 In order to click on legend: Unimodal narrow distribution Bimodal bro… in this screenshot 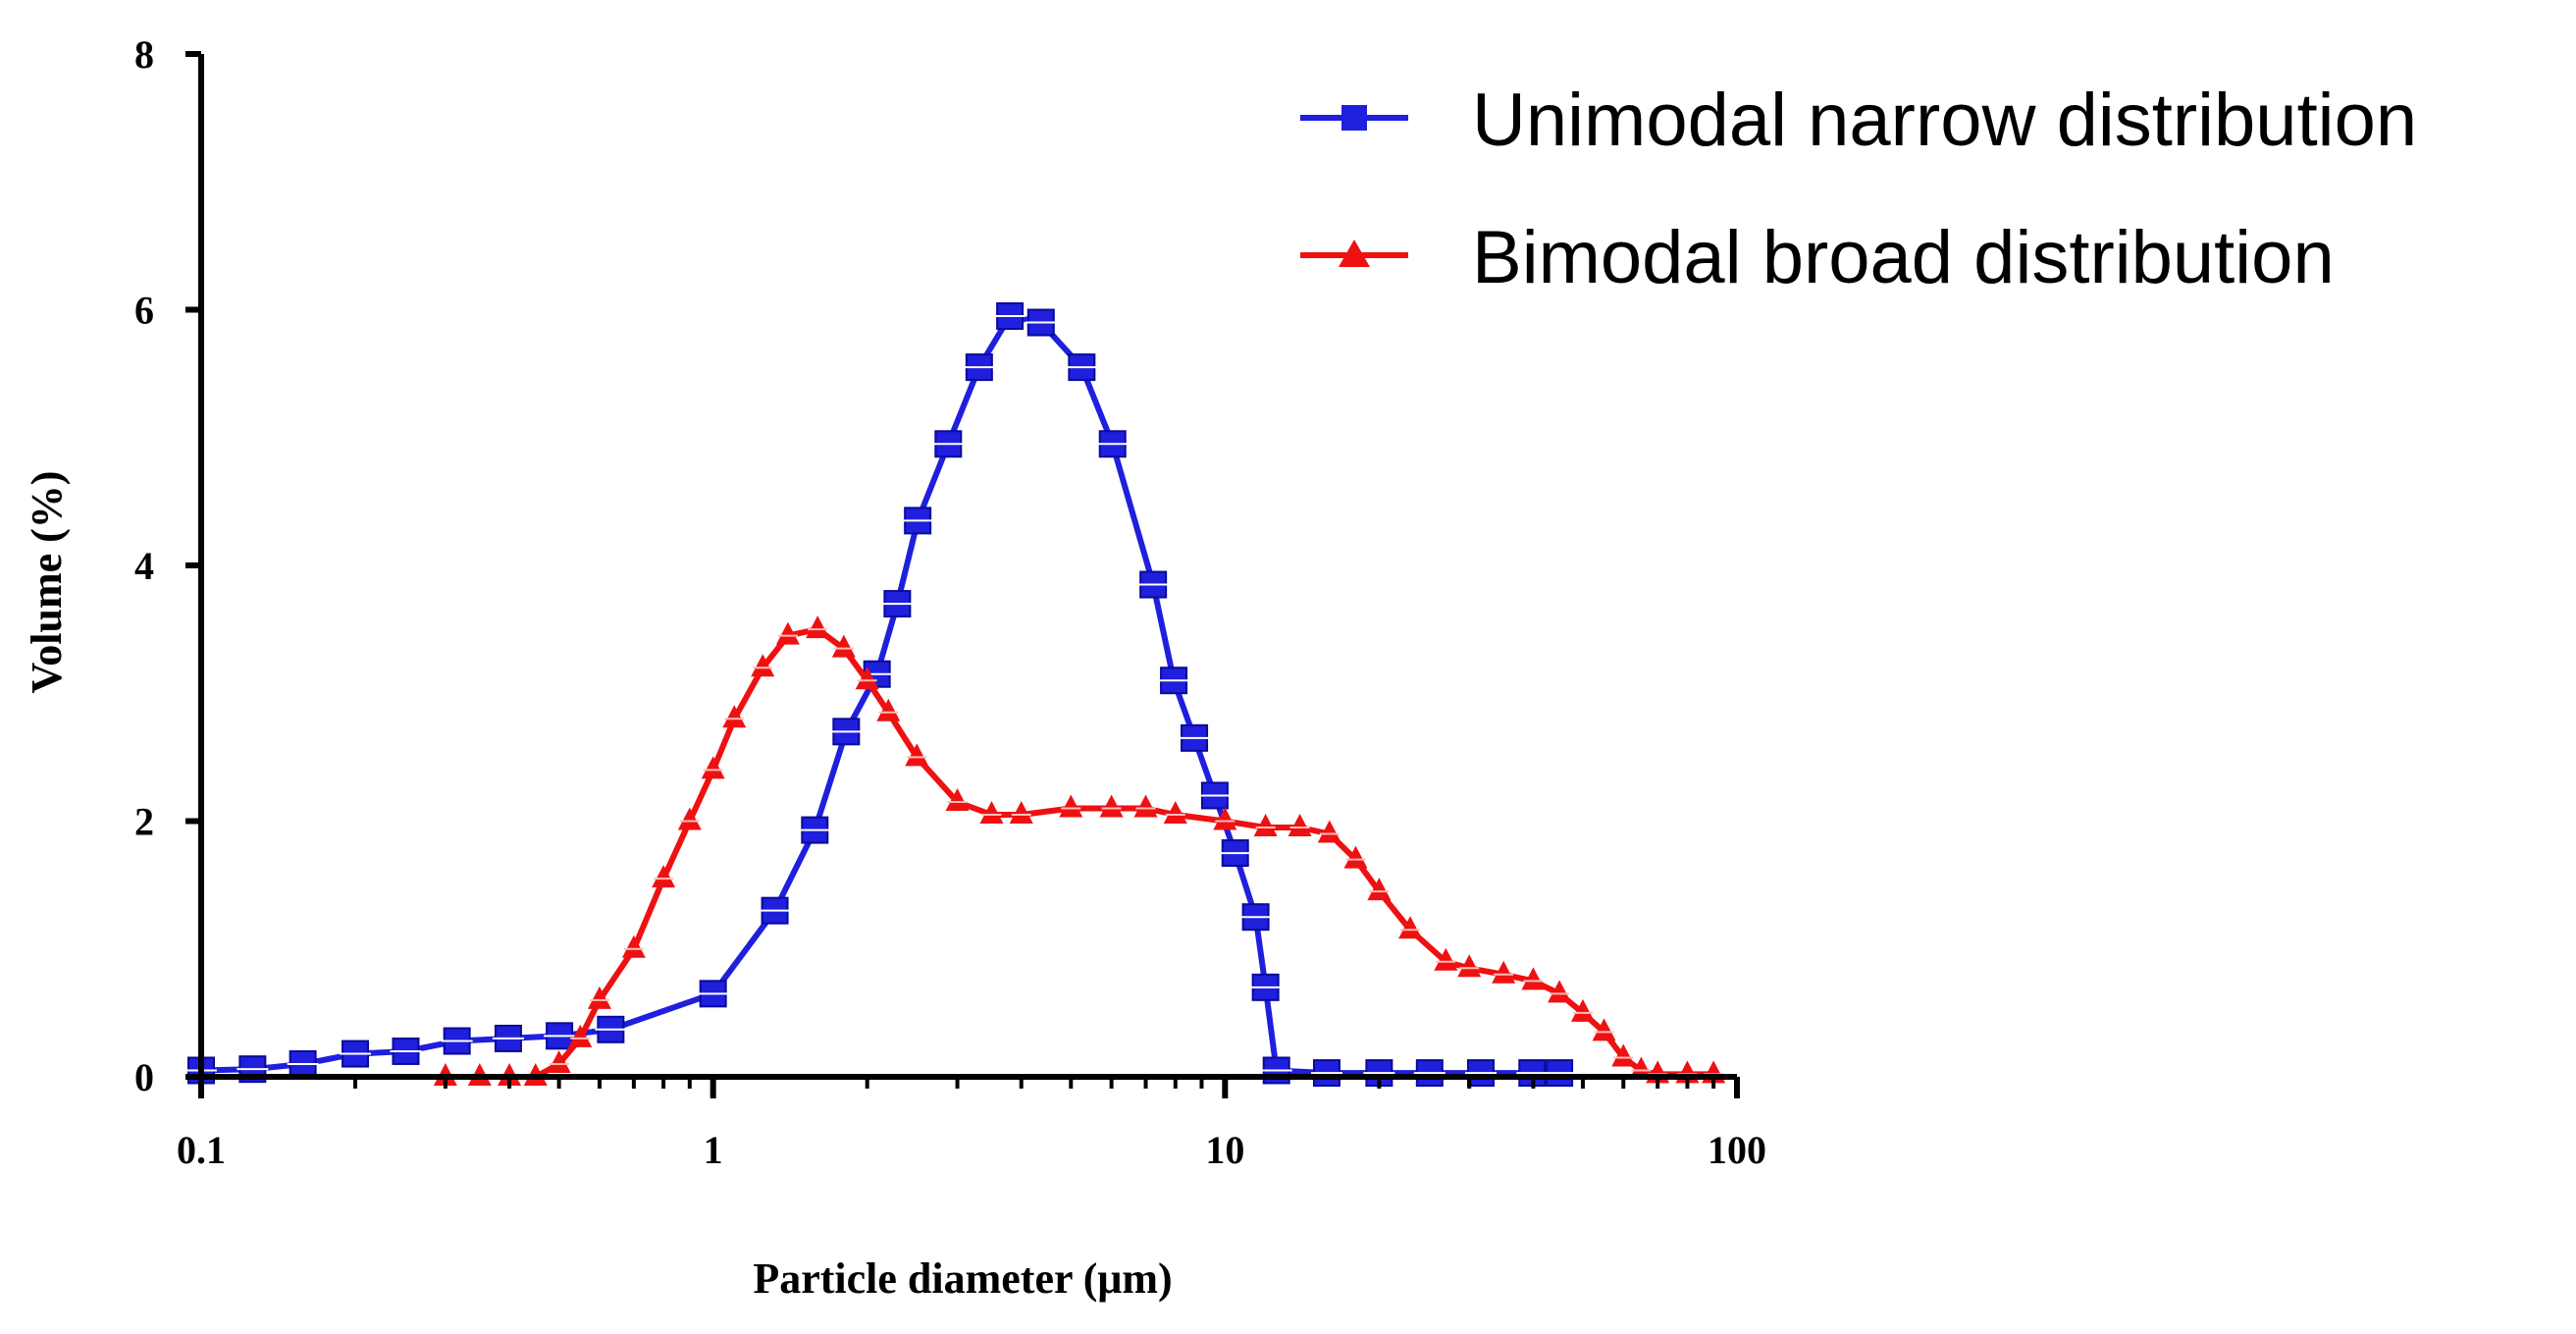, I will do `click(1858, 189)`.